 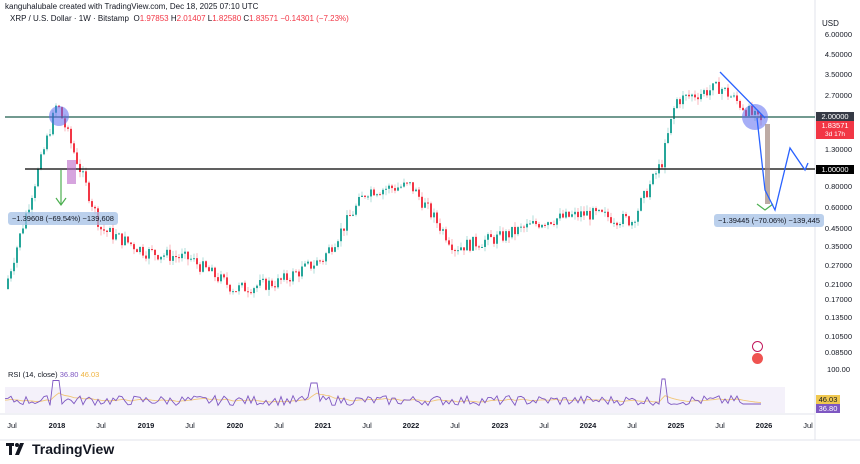 What do you see at coordinates (411, 425) in the screenshot?
I see `time-tick: 2022` at bounding box center [411, 425].